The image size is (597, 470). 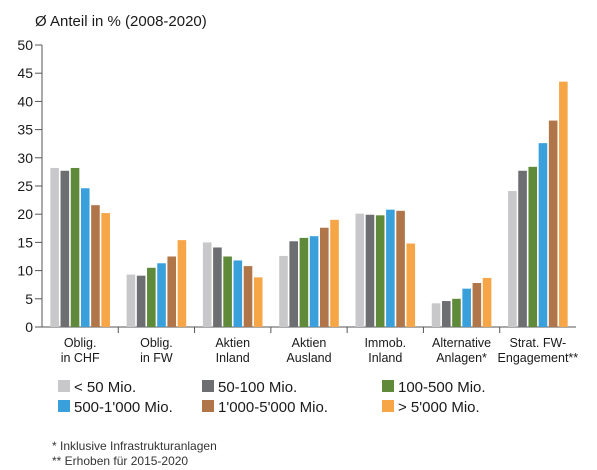 What do you see at coordinates (442, 387) in the screenshot?
I see `legend-label: 100-500 Mio.` at bounding box center [442, 387].